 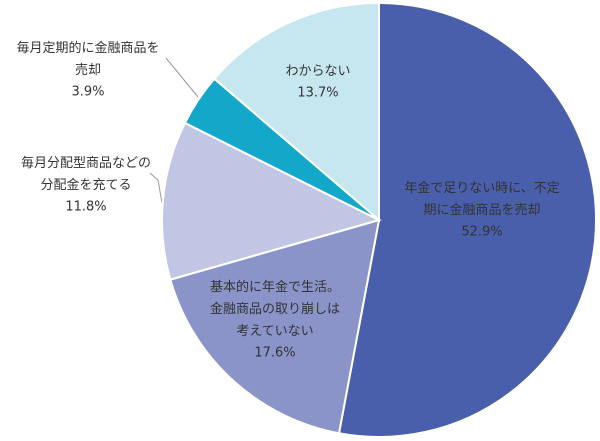 What do you see at coordinates (481, 232) in the screenshot?
I see `value-label: 52.9%` at bounding box center [481, 232].